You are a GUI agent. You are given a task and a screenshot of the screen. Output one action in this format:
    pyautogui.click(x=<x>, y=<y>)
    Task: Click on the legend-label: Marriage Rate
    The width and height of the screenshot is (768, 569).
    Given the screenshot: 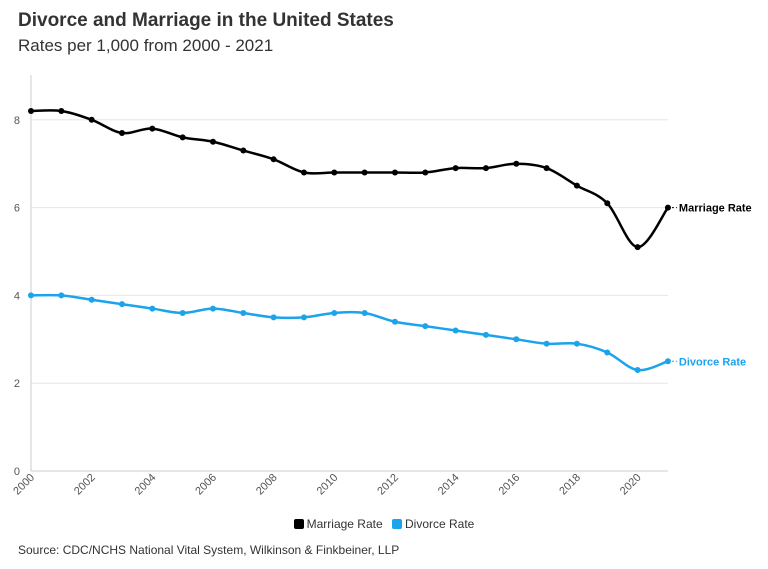 What is the action you would take?
    pyautogui.click(x=344, y=524)
    